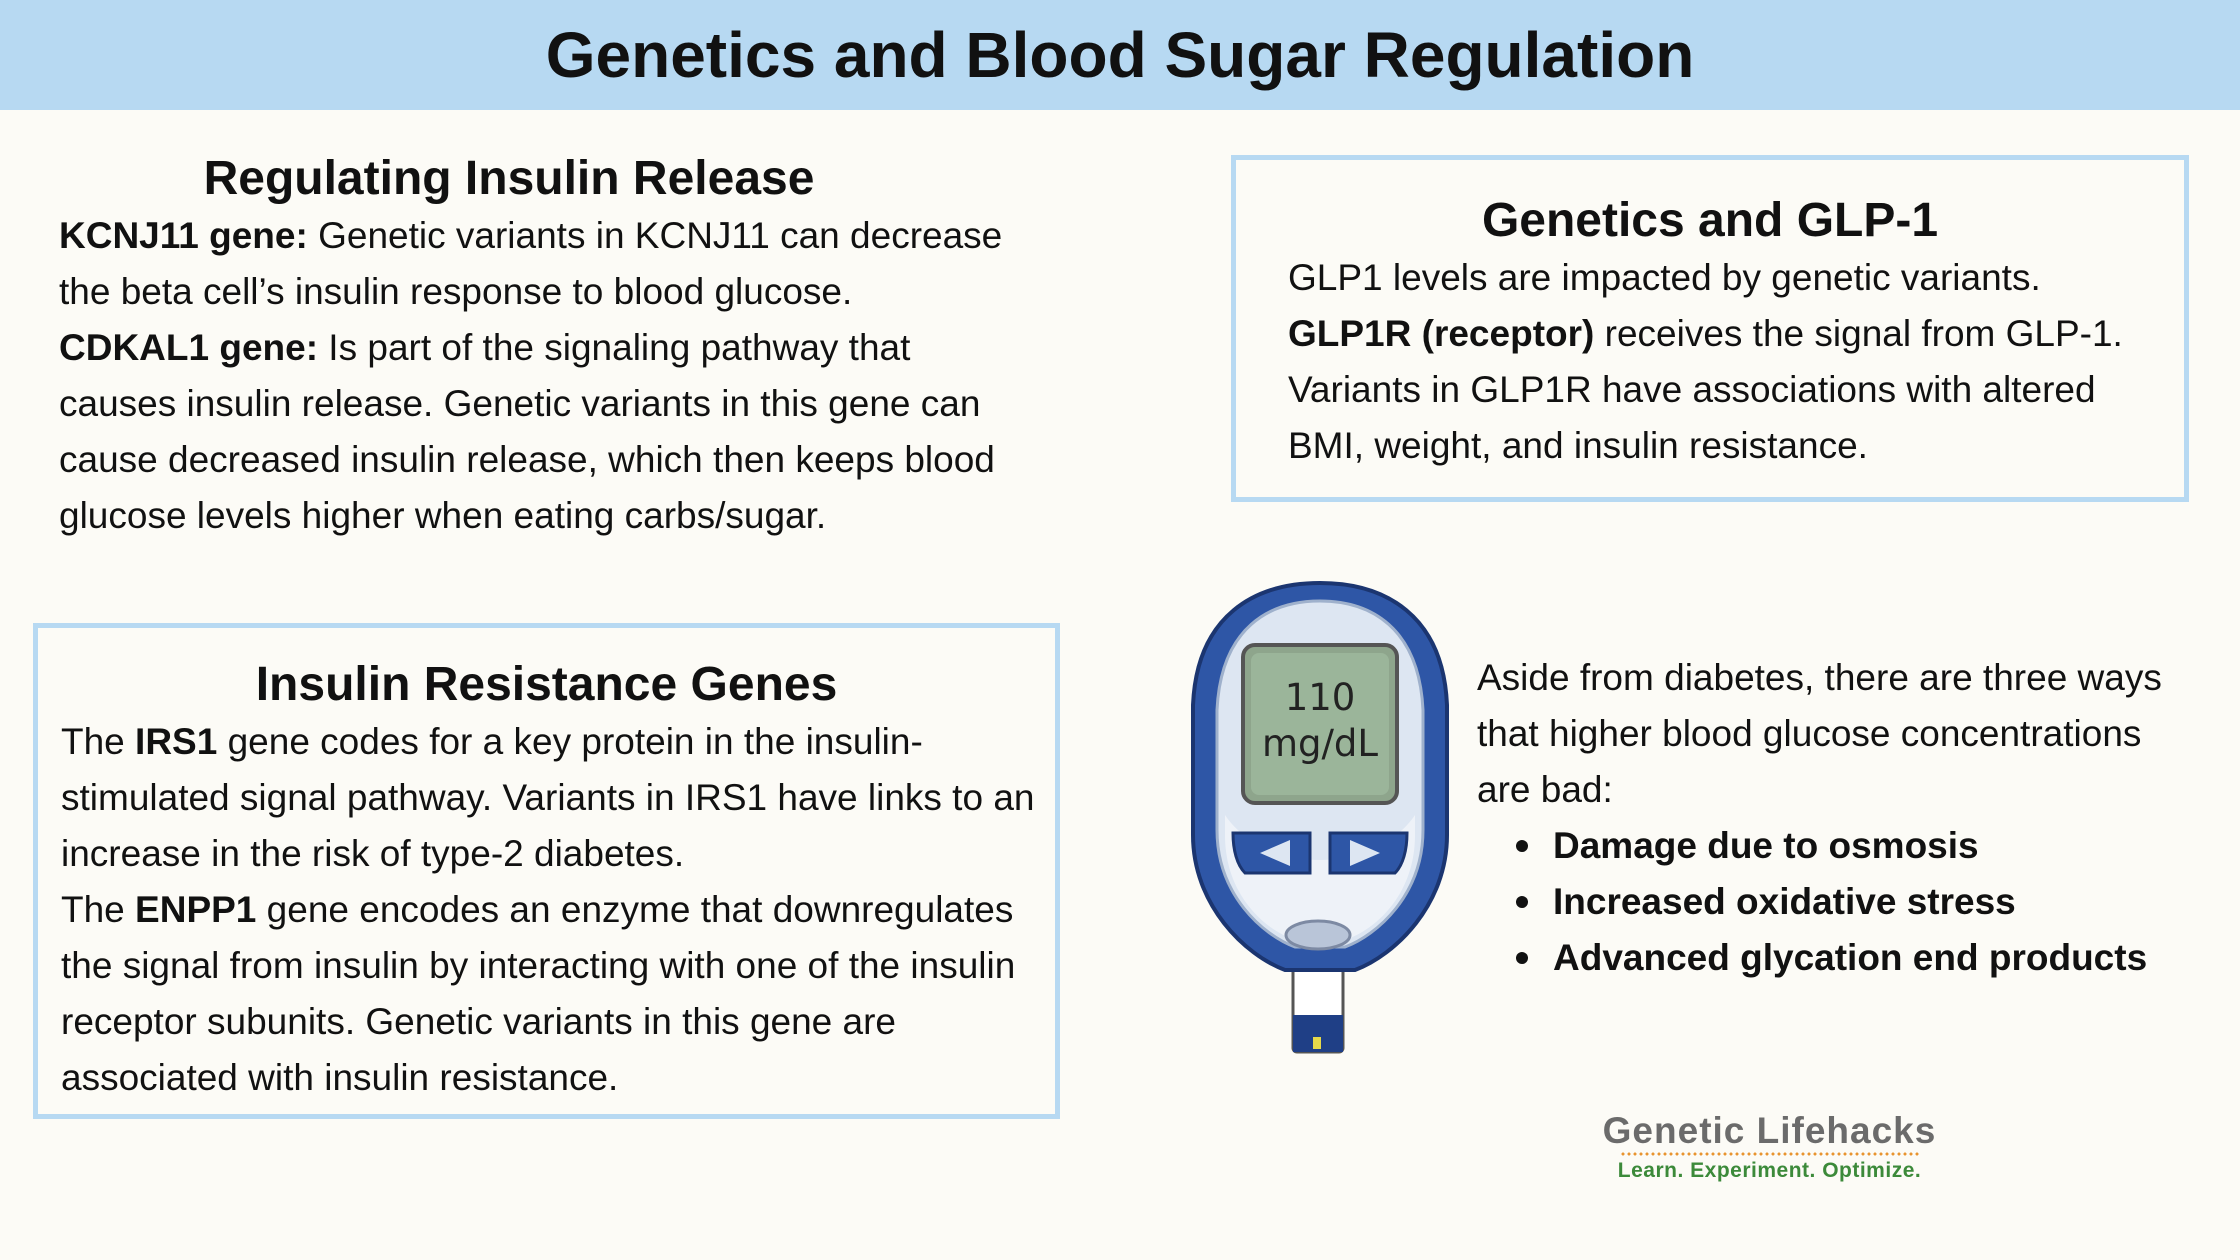 The image size is (2240, 1260). I want to click on meter-reading: 110 mg/dL, so click(1320, 721).